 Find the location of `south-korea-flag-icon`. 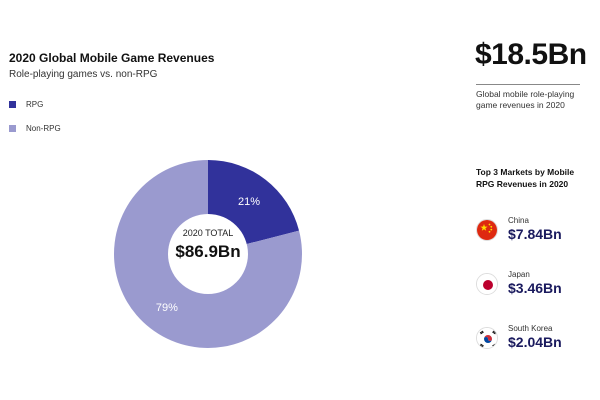

south-korea-flag-icon is located at coordinates (487, 337).